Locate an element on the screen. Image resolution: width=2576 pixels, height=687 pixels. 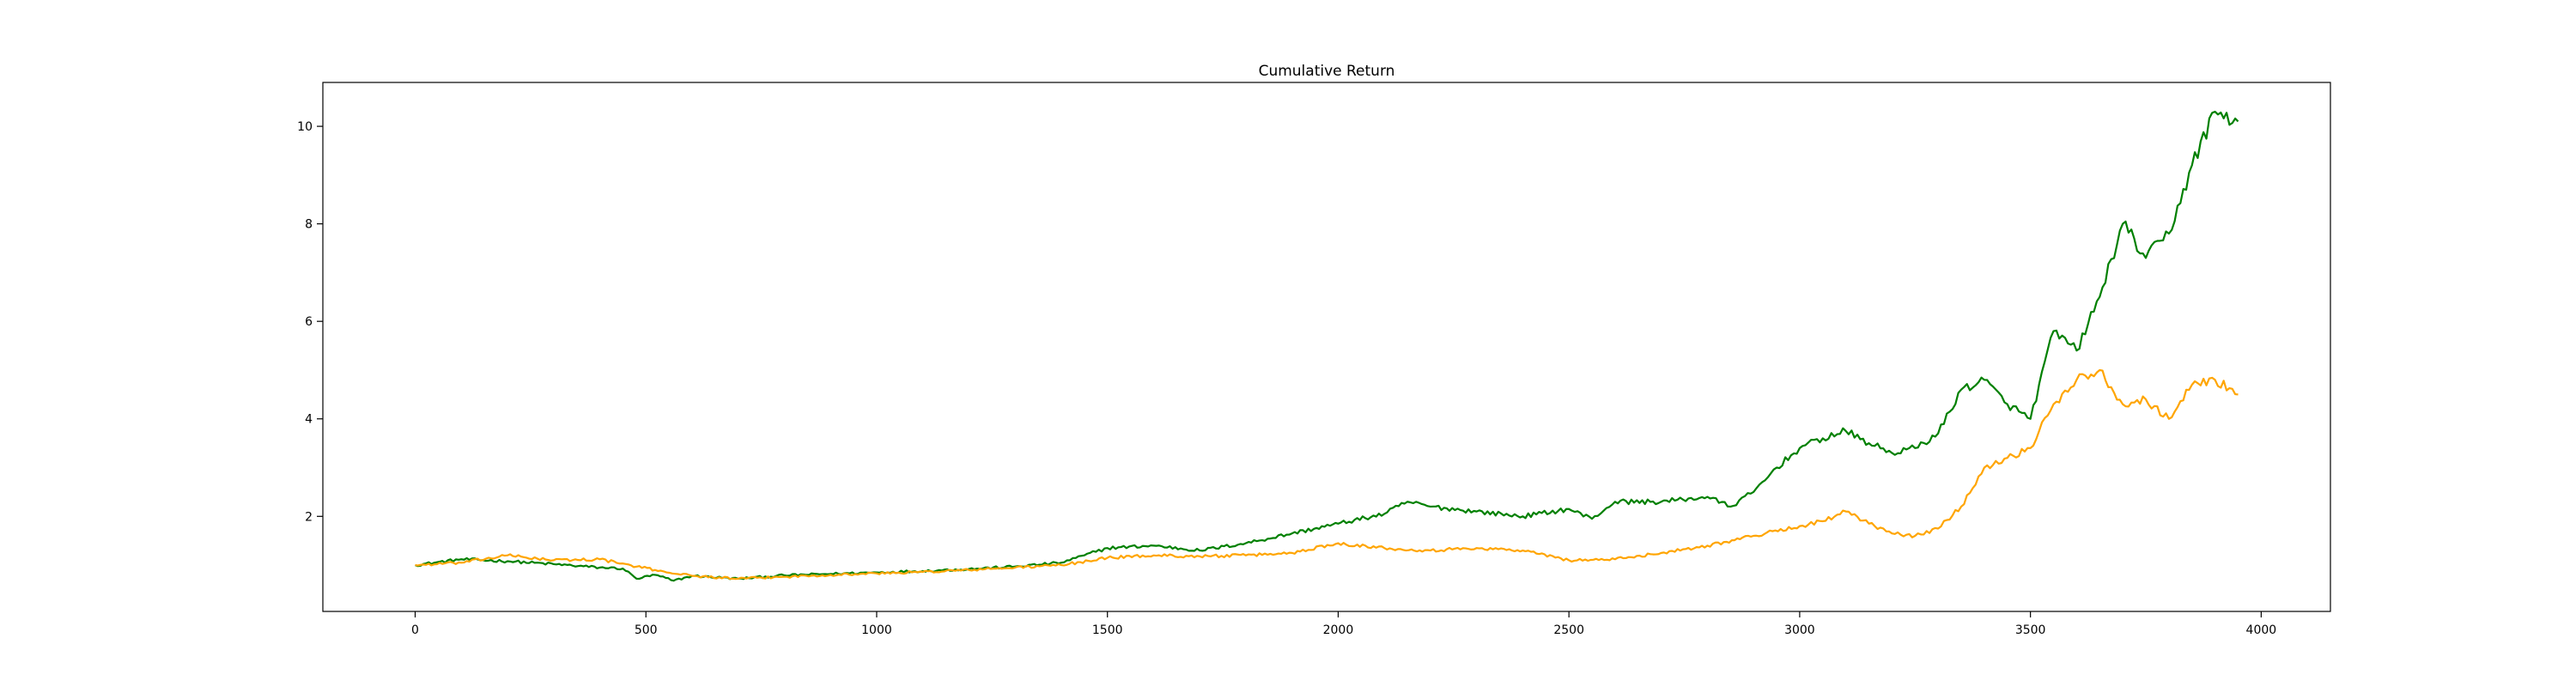
y-tick-label: 8 is located at coordinates (309, 225).